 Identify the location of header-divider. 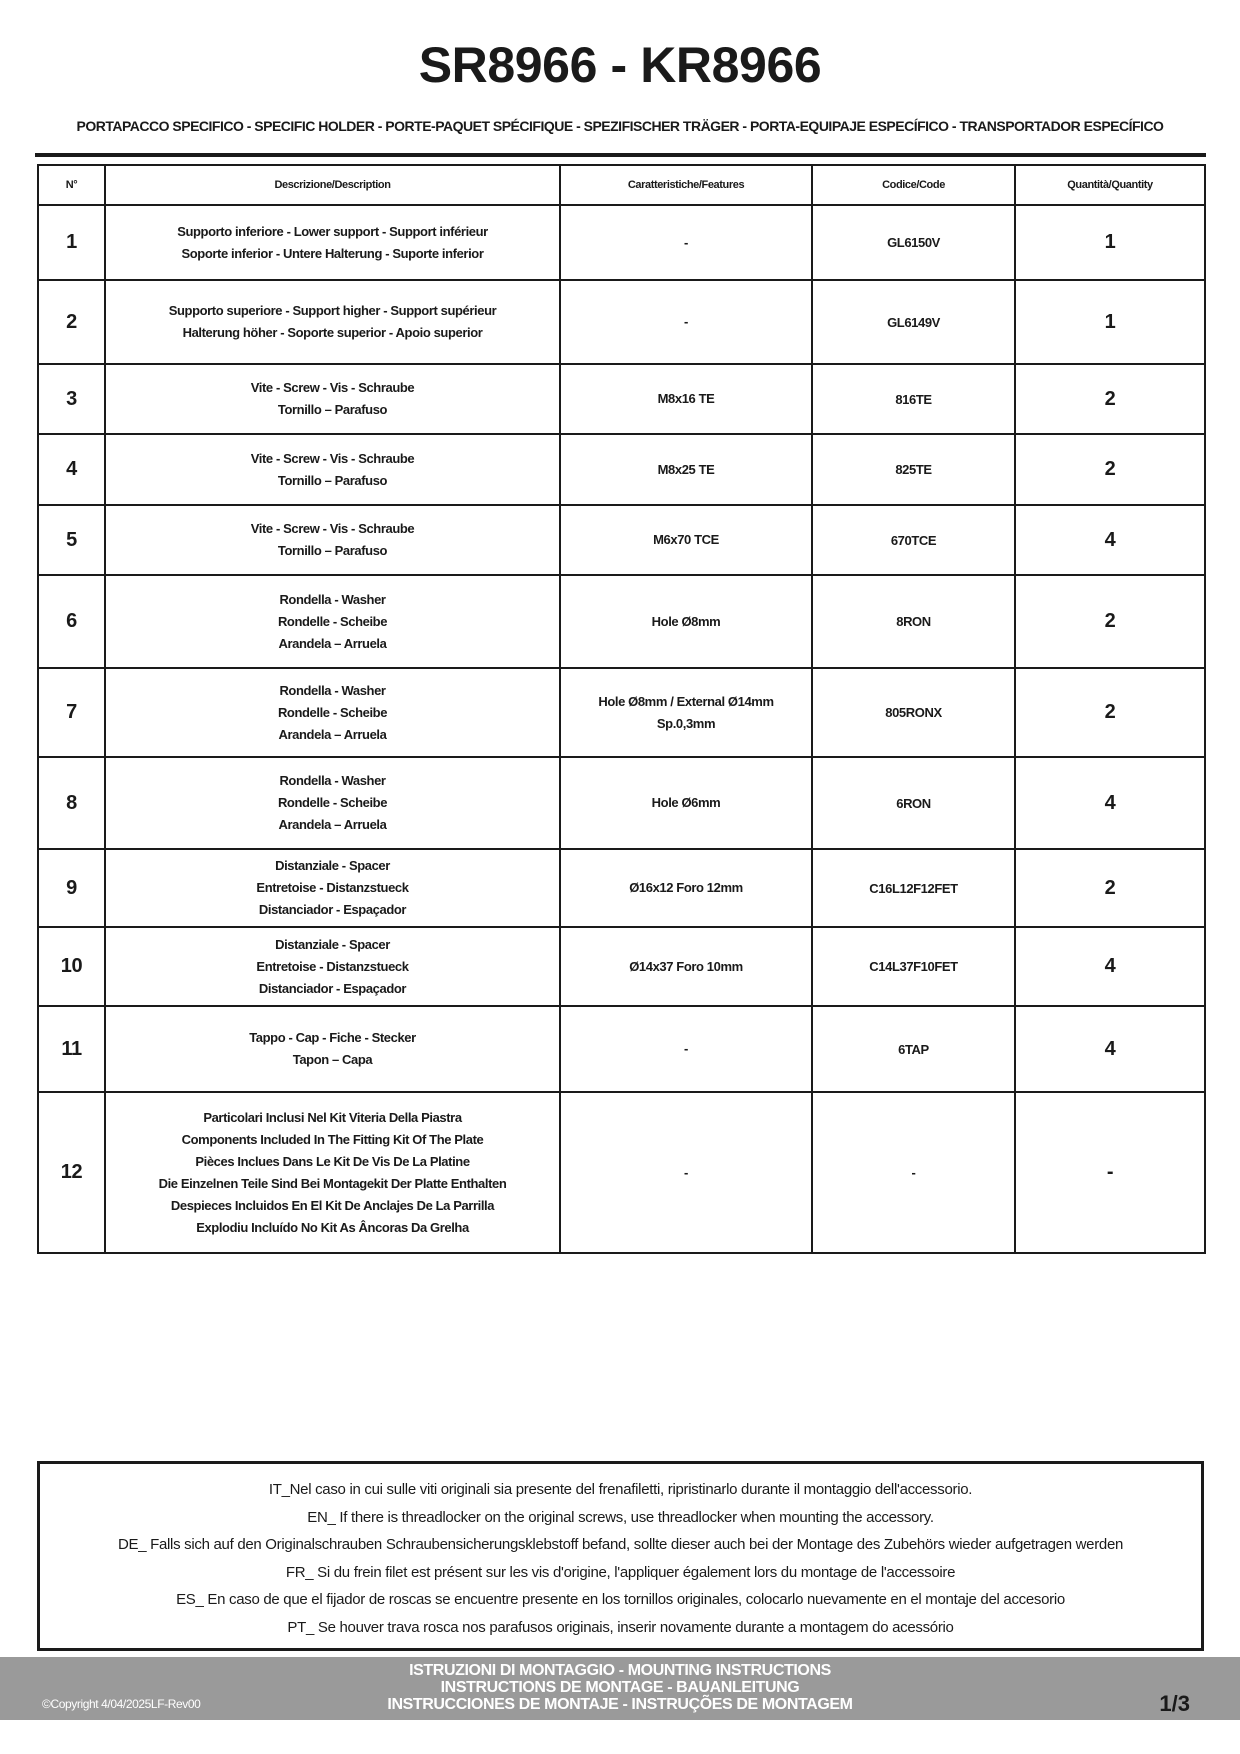
(620, 155).